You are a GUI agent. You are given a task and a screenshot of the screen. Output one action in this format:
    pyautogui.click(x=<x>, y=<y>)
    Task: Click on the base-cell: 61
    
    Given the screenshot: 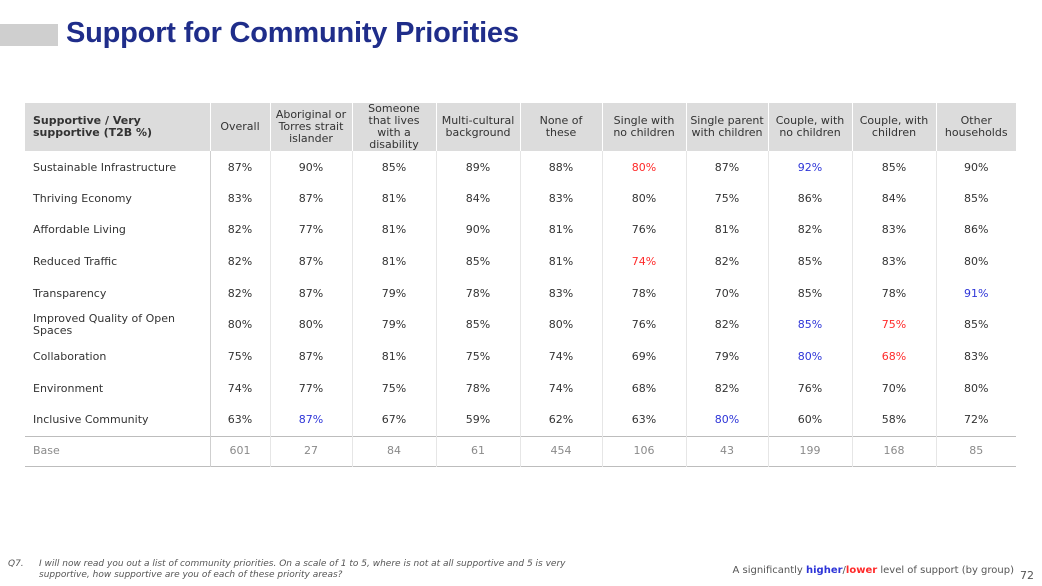 What is the action you would take?
    pyautogui.click(x=477, y=451)
    